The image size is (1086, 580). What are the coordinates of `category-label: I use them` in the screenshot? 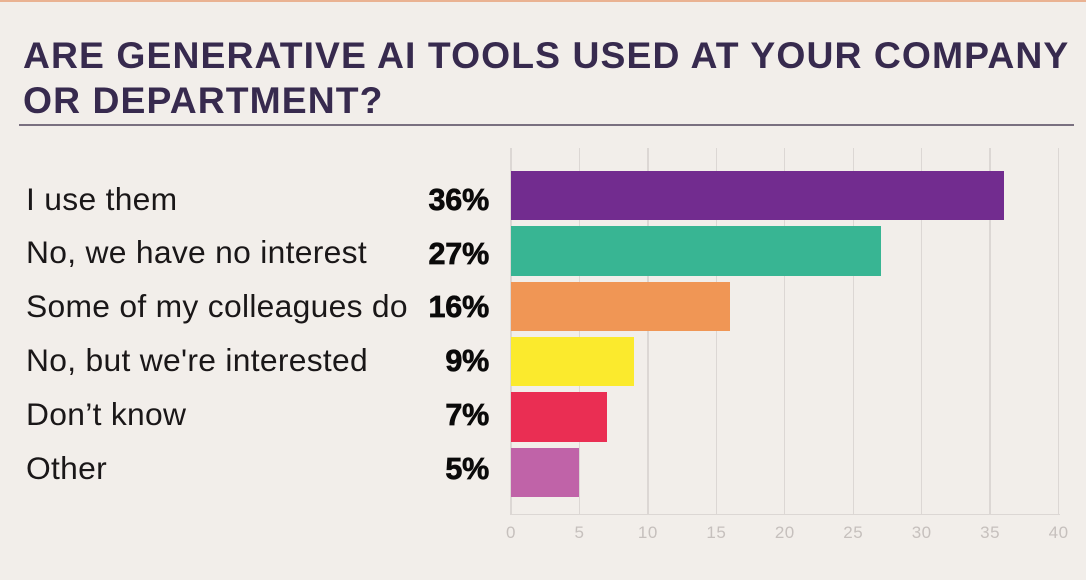 It's located at (102, 198).